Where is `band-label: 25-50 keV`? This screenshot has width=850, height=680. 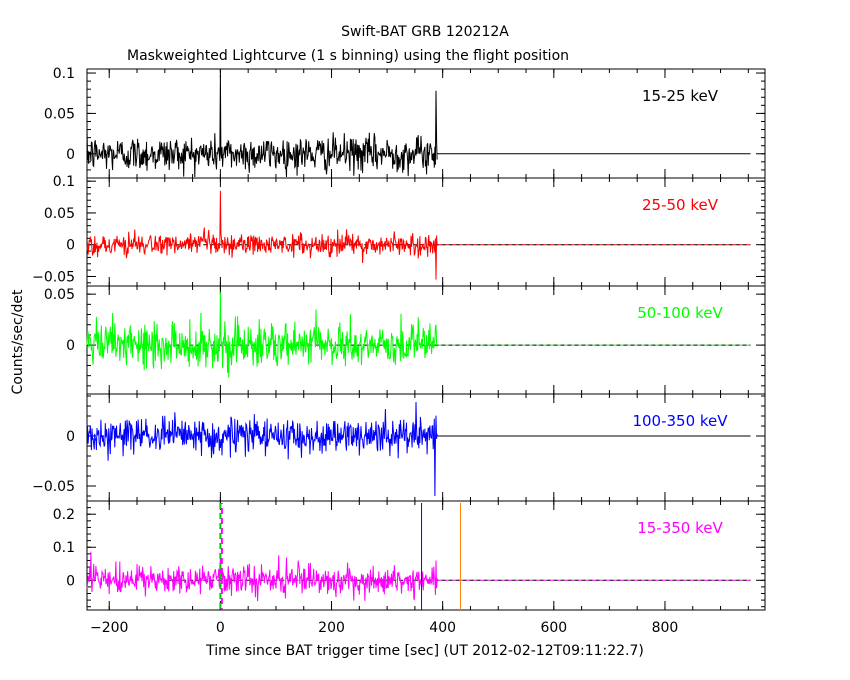 band-label: 25-50 keV is located at coordinates (680, 205).